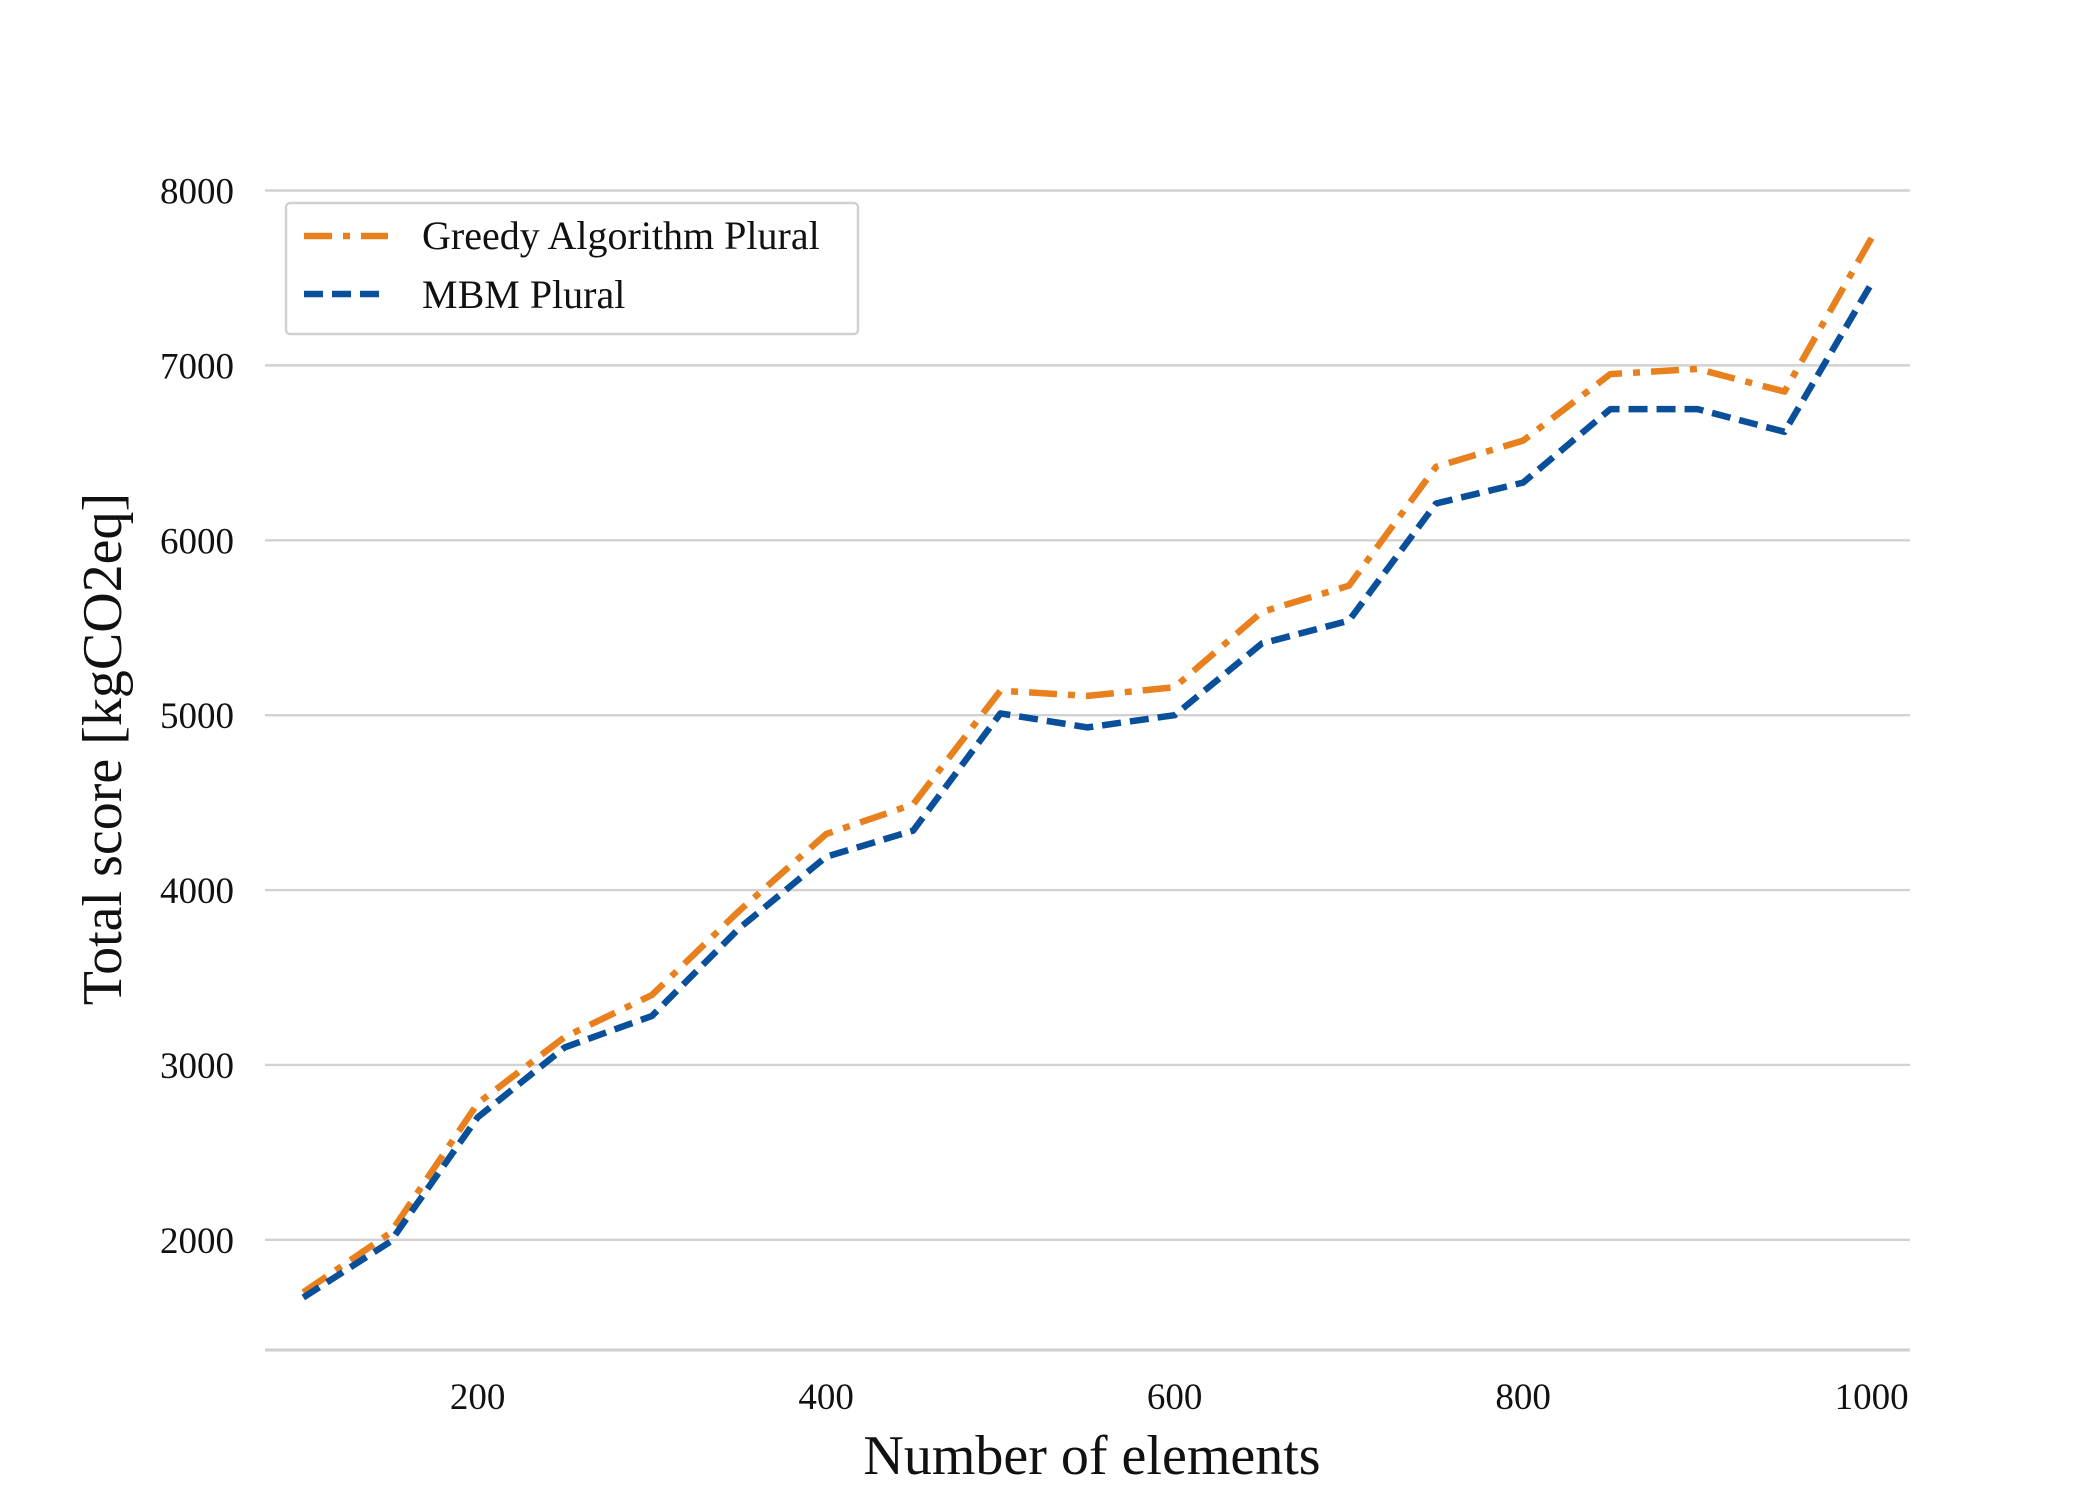  I want to click on y-axis-label: Total score [kgCO2eq], so click(103, 749).